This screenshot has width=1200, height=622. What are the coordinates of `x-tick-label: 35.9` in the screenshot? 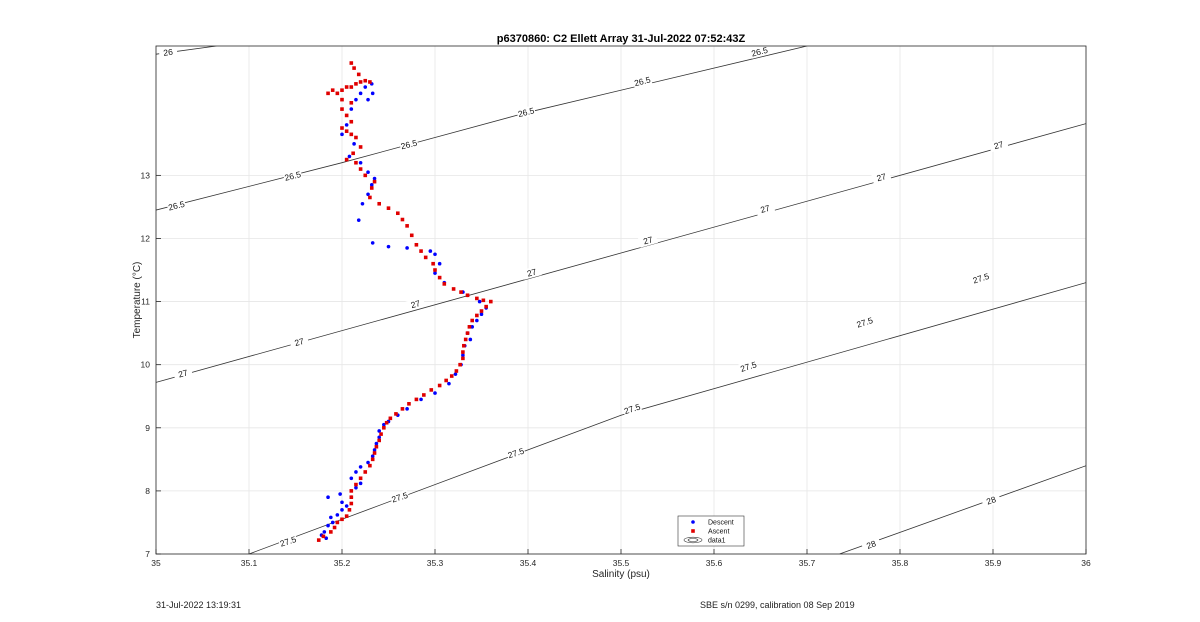 It's located at (993, 563).